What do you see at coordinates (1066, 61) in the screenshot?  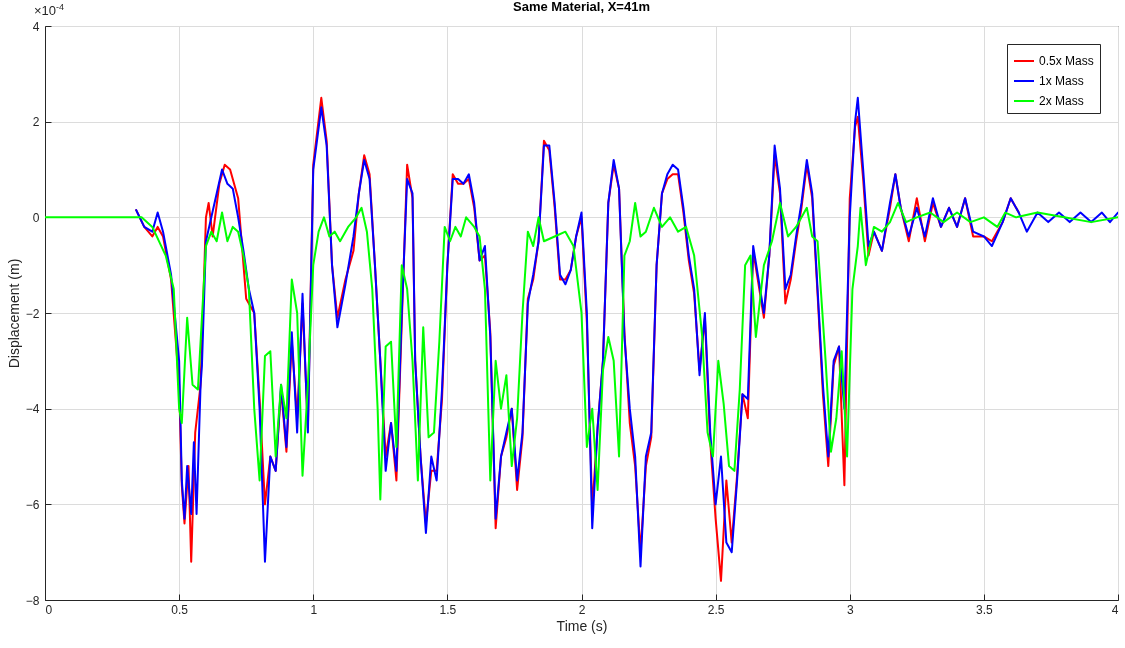 I see `legend-label: 0.5x Mass` at bounding box center [1066, 61].